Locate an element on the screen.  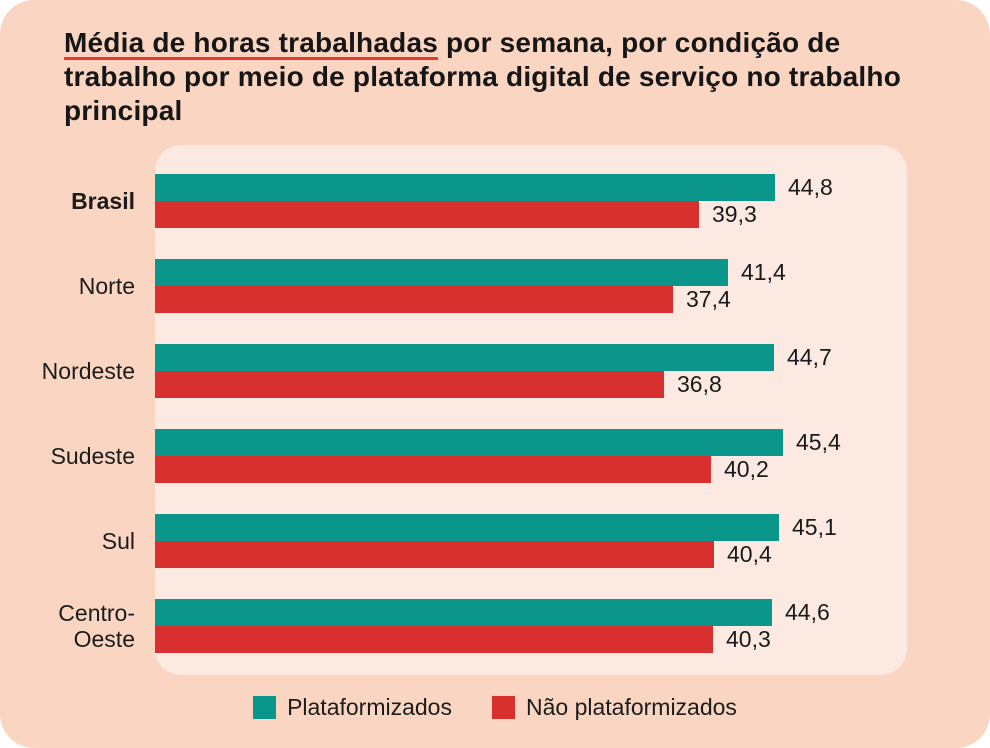
bar-line: 45,1 is located at coordinates (572, 527).